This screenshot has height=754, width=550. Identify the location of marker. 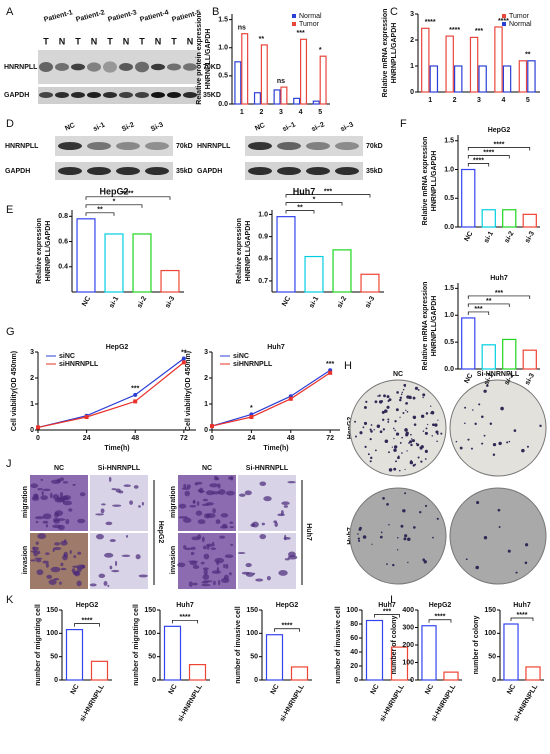
(251, 417).